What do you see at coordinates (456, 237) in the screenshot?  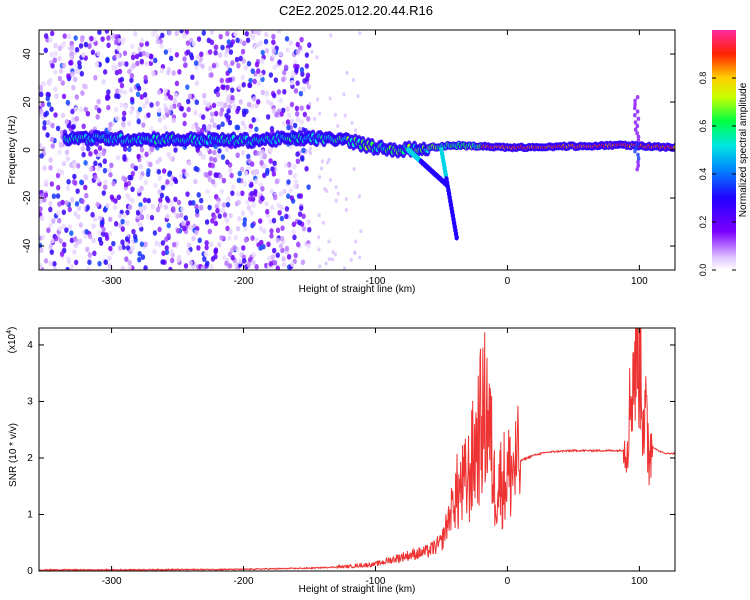 I see `spectrogram-branch-cell` at bounding box center [456, 237].